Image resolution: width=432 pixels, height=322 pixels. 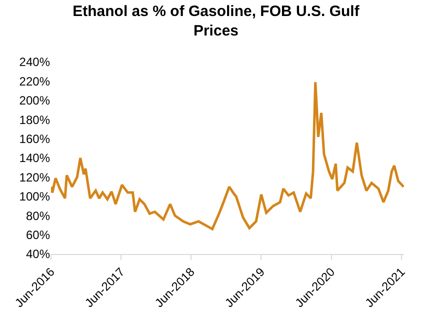 What do you see at coordinates (34, 177) in the screenshot?
I see `y-tick-label: 120%` at bounding box center [34, 177].